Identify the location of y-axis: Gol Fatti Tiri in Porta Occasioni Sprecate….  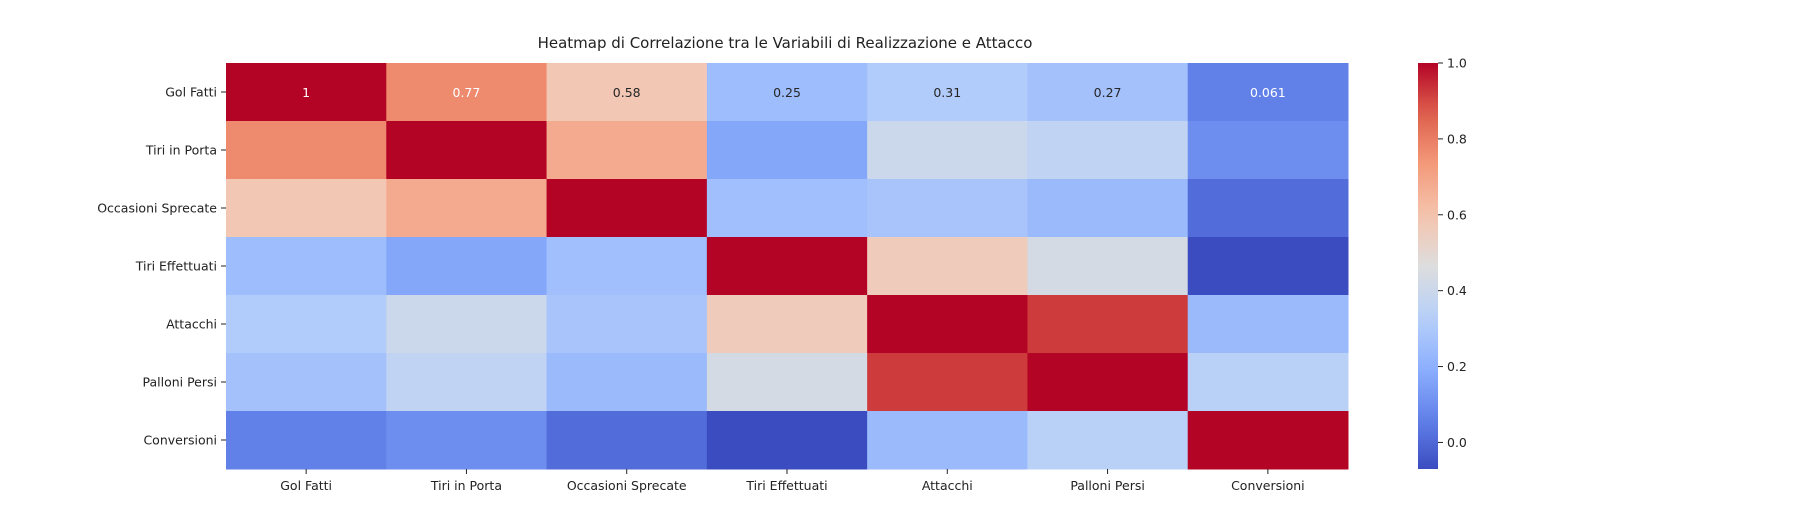
(161, 266).